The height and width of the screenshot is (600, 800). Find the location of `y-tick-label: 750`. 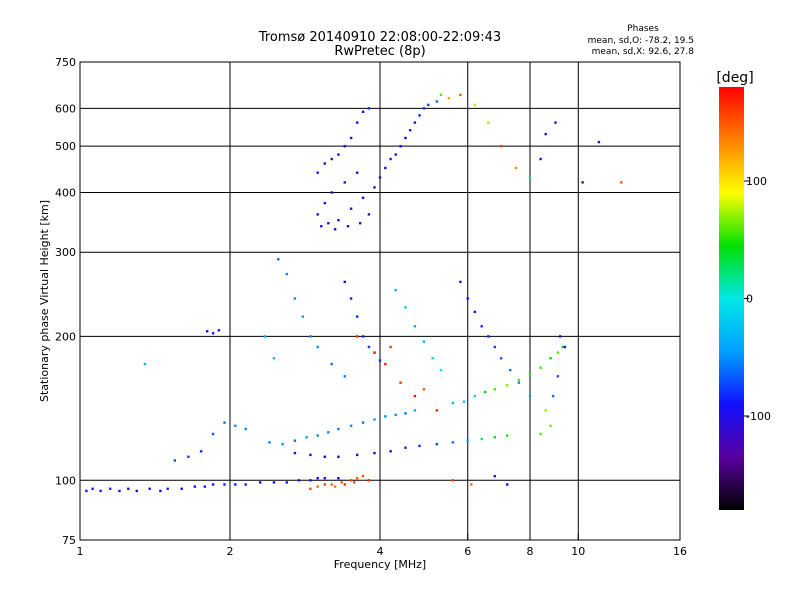

y-tick-label: 750 is located at coordinates (65, 62).